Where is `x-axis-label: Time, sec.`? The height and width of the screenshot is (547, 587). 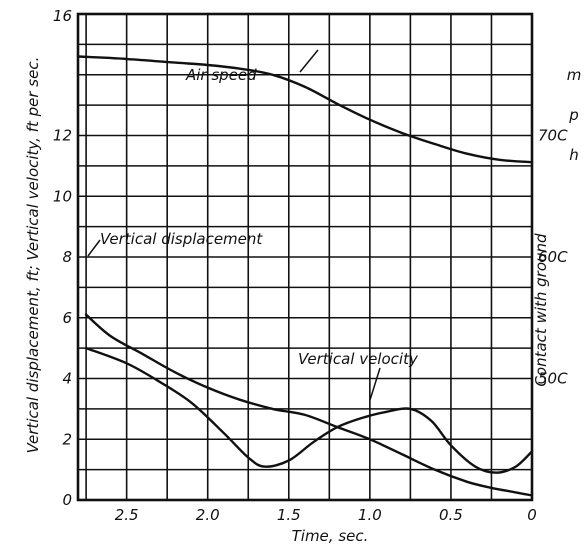 x-axis-label: Time, sec. is located at coordinates (330, 536).